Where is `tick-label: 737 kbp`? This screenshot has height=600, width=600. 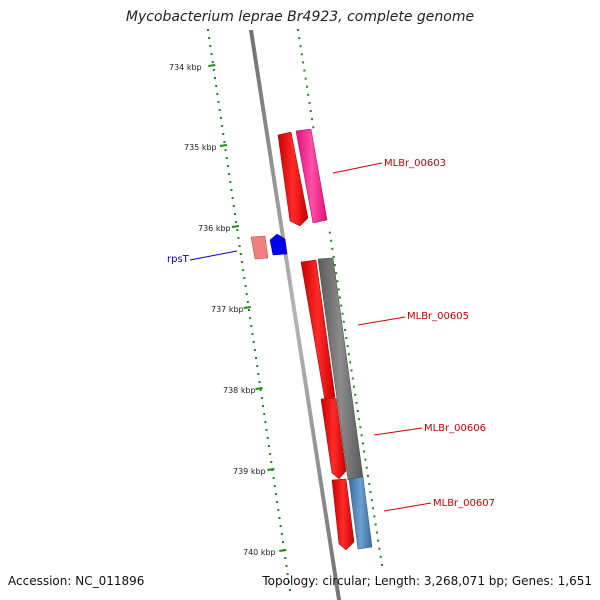
tick-label: 737 kbp is located at coordinates (227, 309).